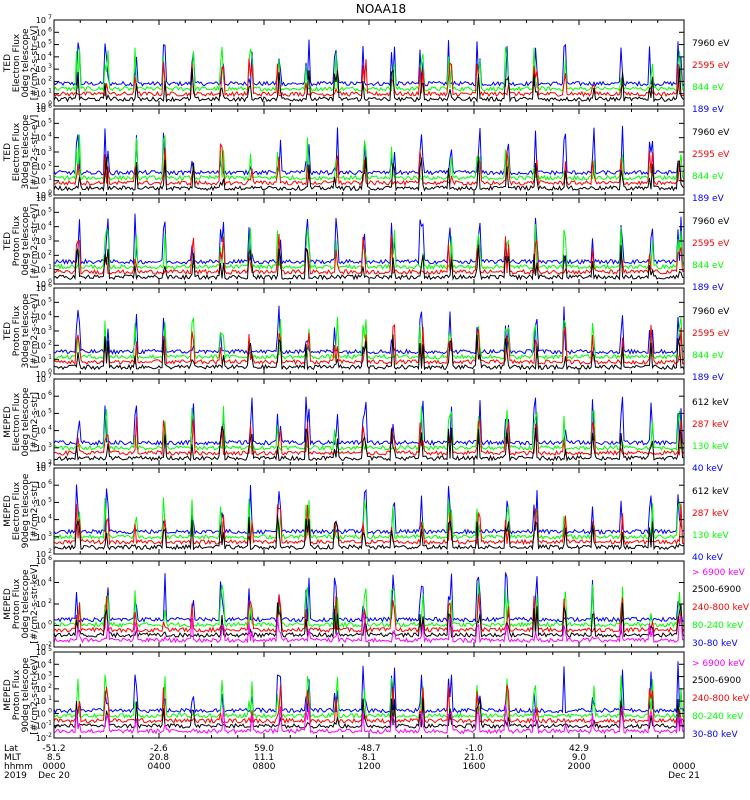 Image resolution: width=750 pixels, height=800 pixels. I want to click on x-row-label: 2019, so click(15, 776).